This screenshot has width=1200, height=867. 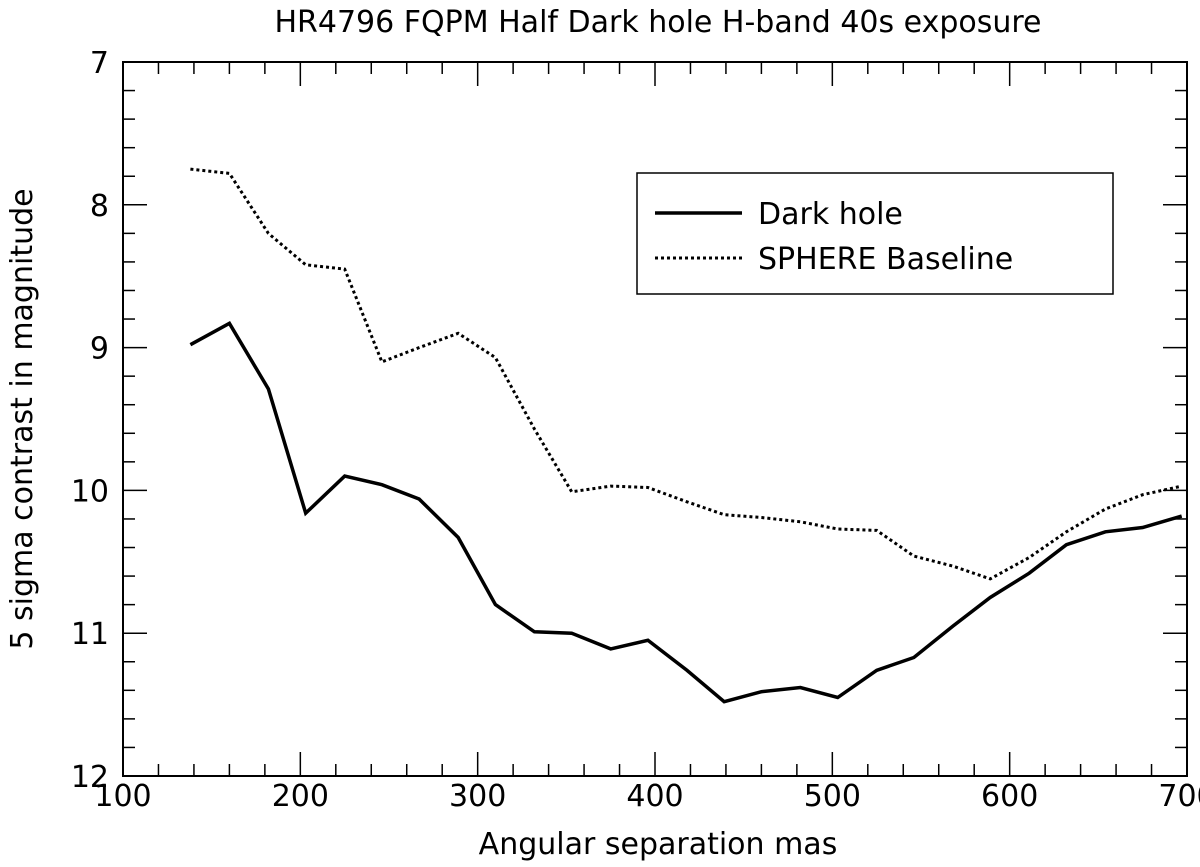 I want to click on legend-box, so click(x=875, y=233).